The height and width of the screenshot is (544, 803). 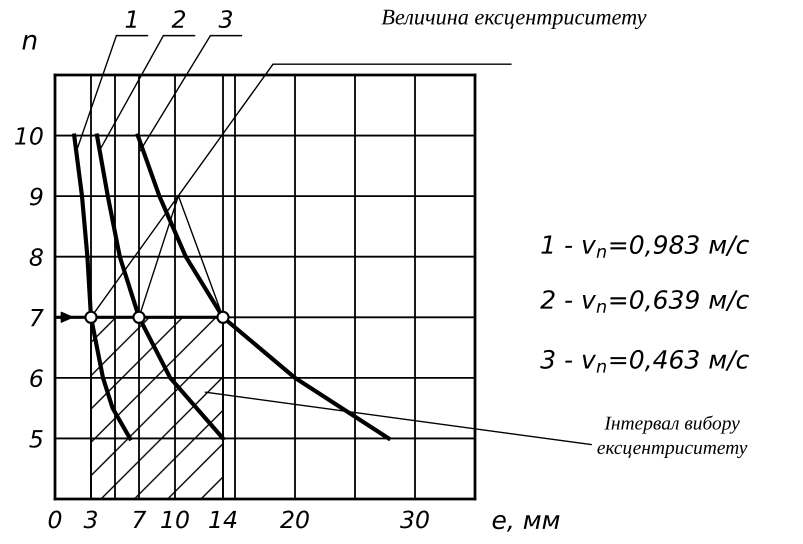 What do you see at coordinates (29, 42) in the screenshot?
I see `y-axis-title: n` at bounding box center [29, 42].